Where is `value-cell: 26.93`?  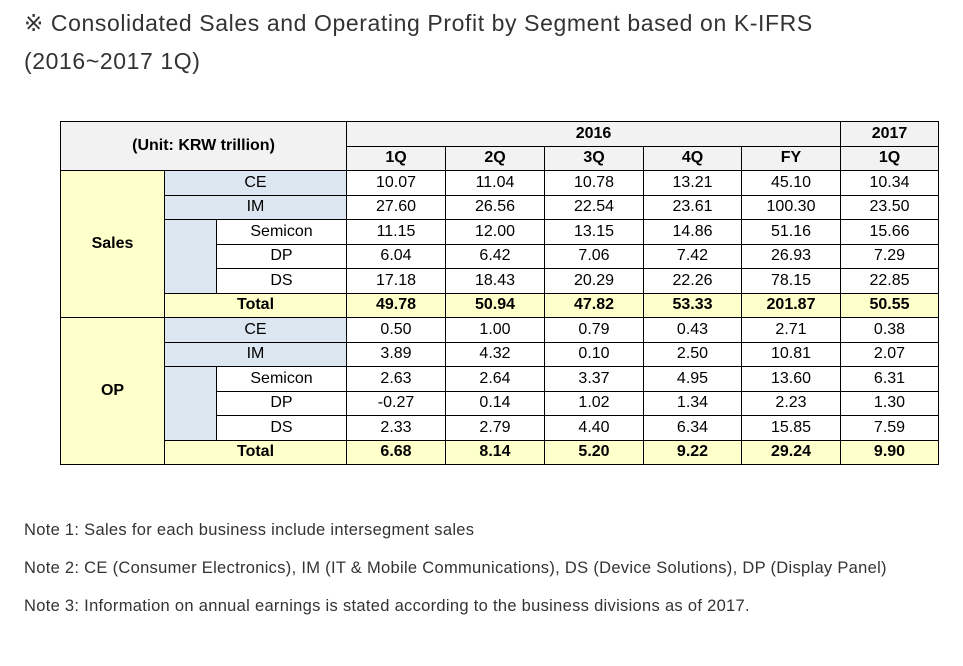 value-cell: 26.93 is located at coordinates (791, 256).